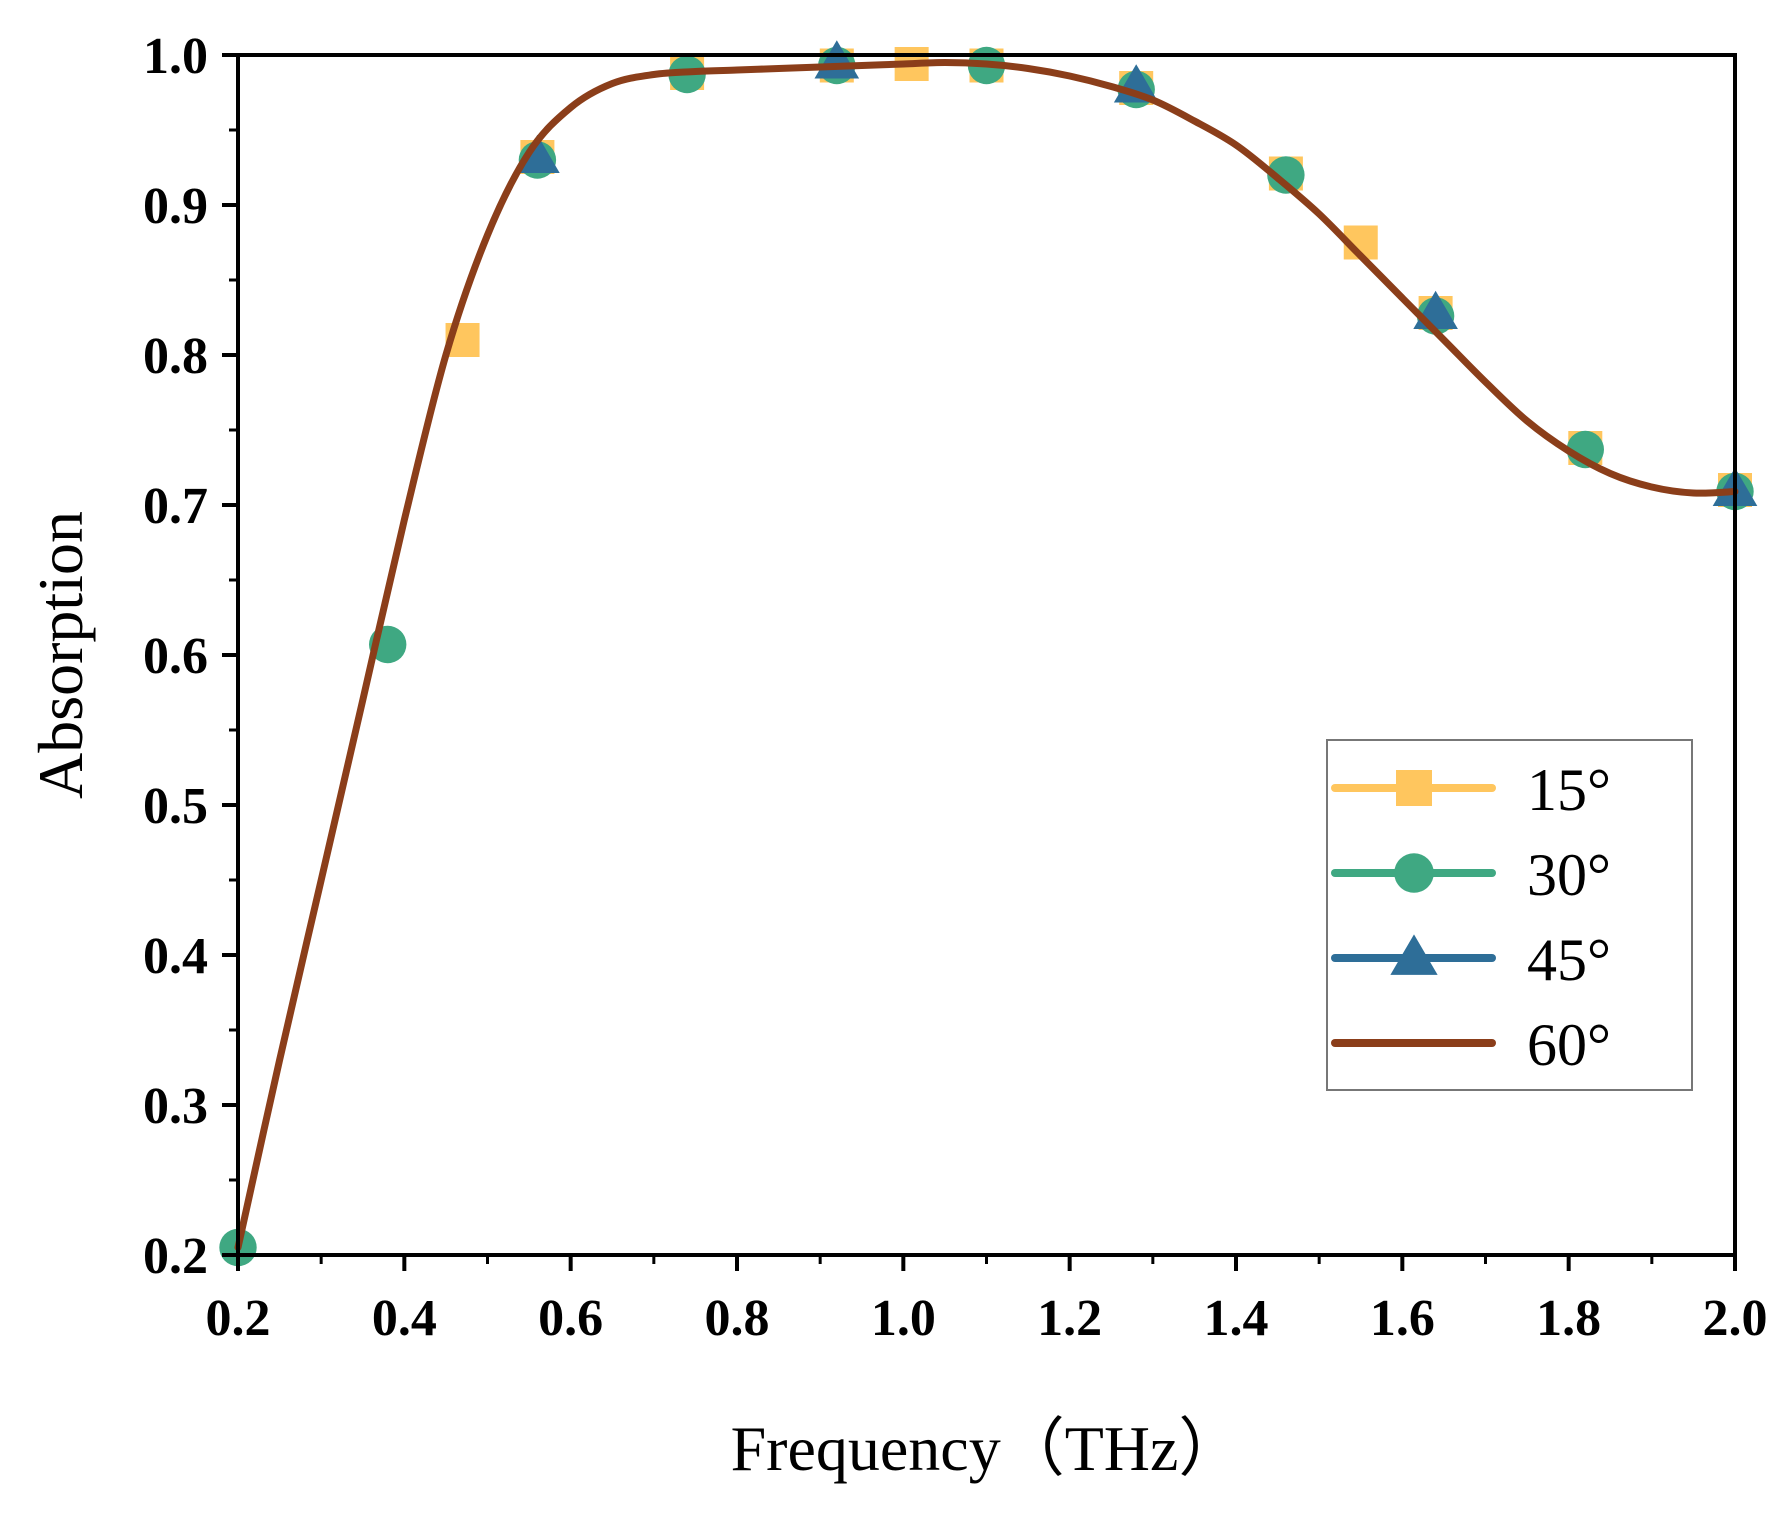  I want to click on x-tick-label: 0.6, so click(570, 1318).